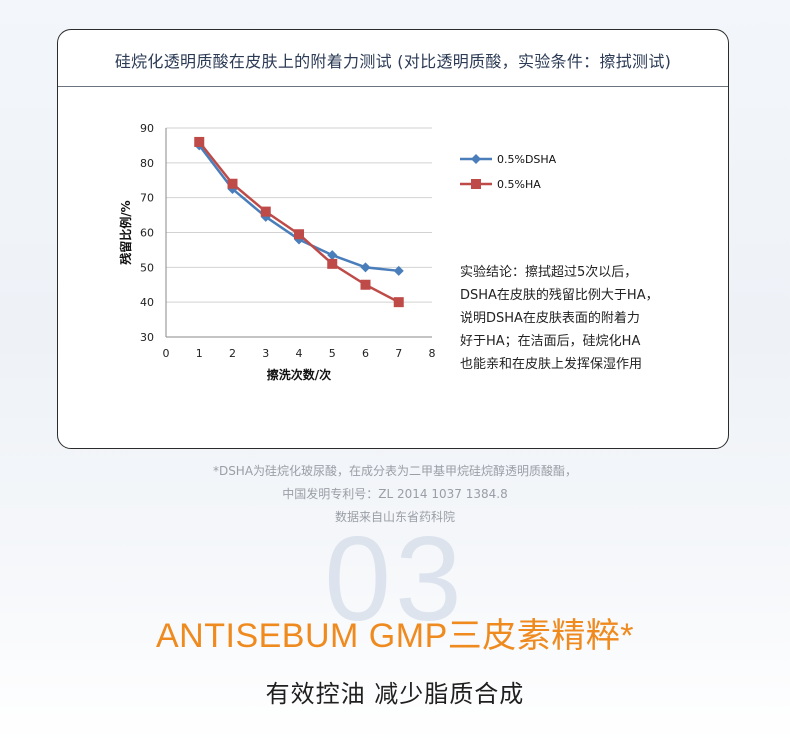 Image resolution: width=790 pixels, height=744 pixels. Describe the element at coordinates (395, 636) in the screenshot. I see `section-headline: ANTISEBUM GMP三皮素精粹*` at that location.